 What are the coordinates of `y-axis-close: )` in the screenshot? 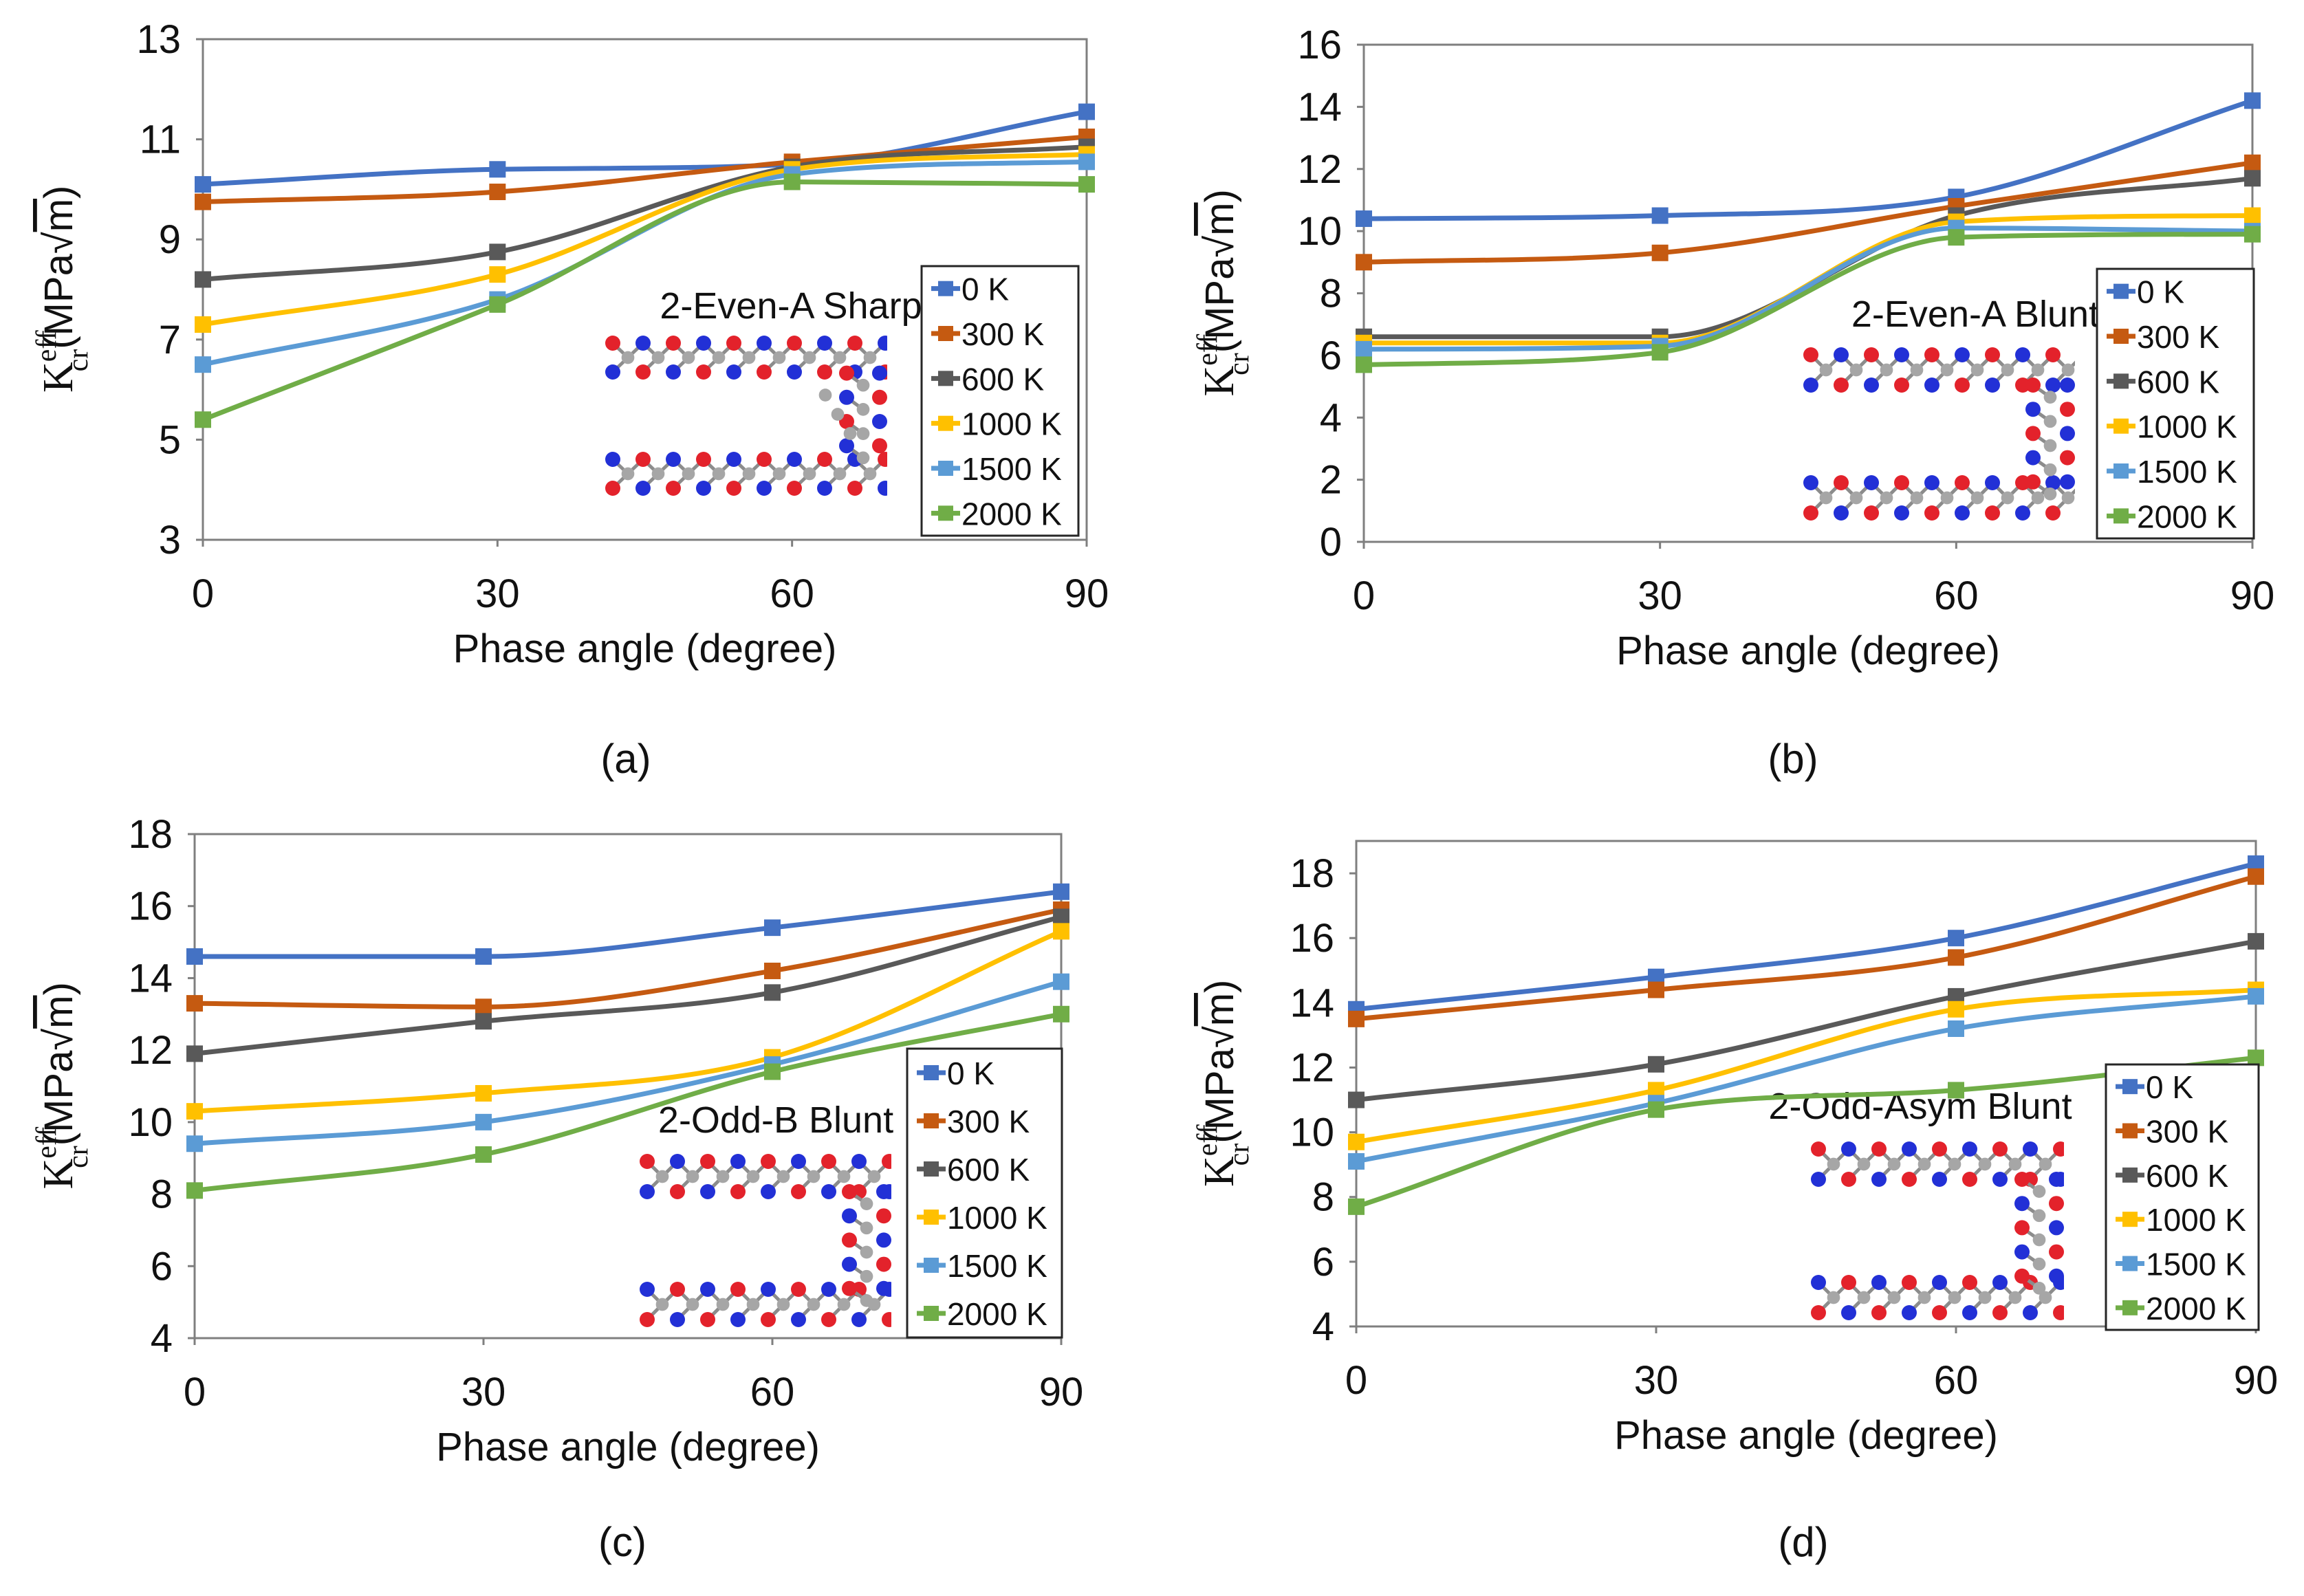 It's located at (58, 192).